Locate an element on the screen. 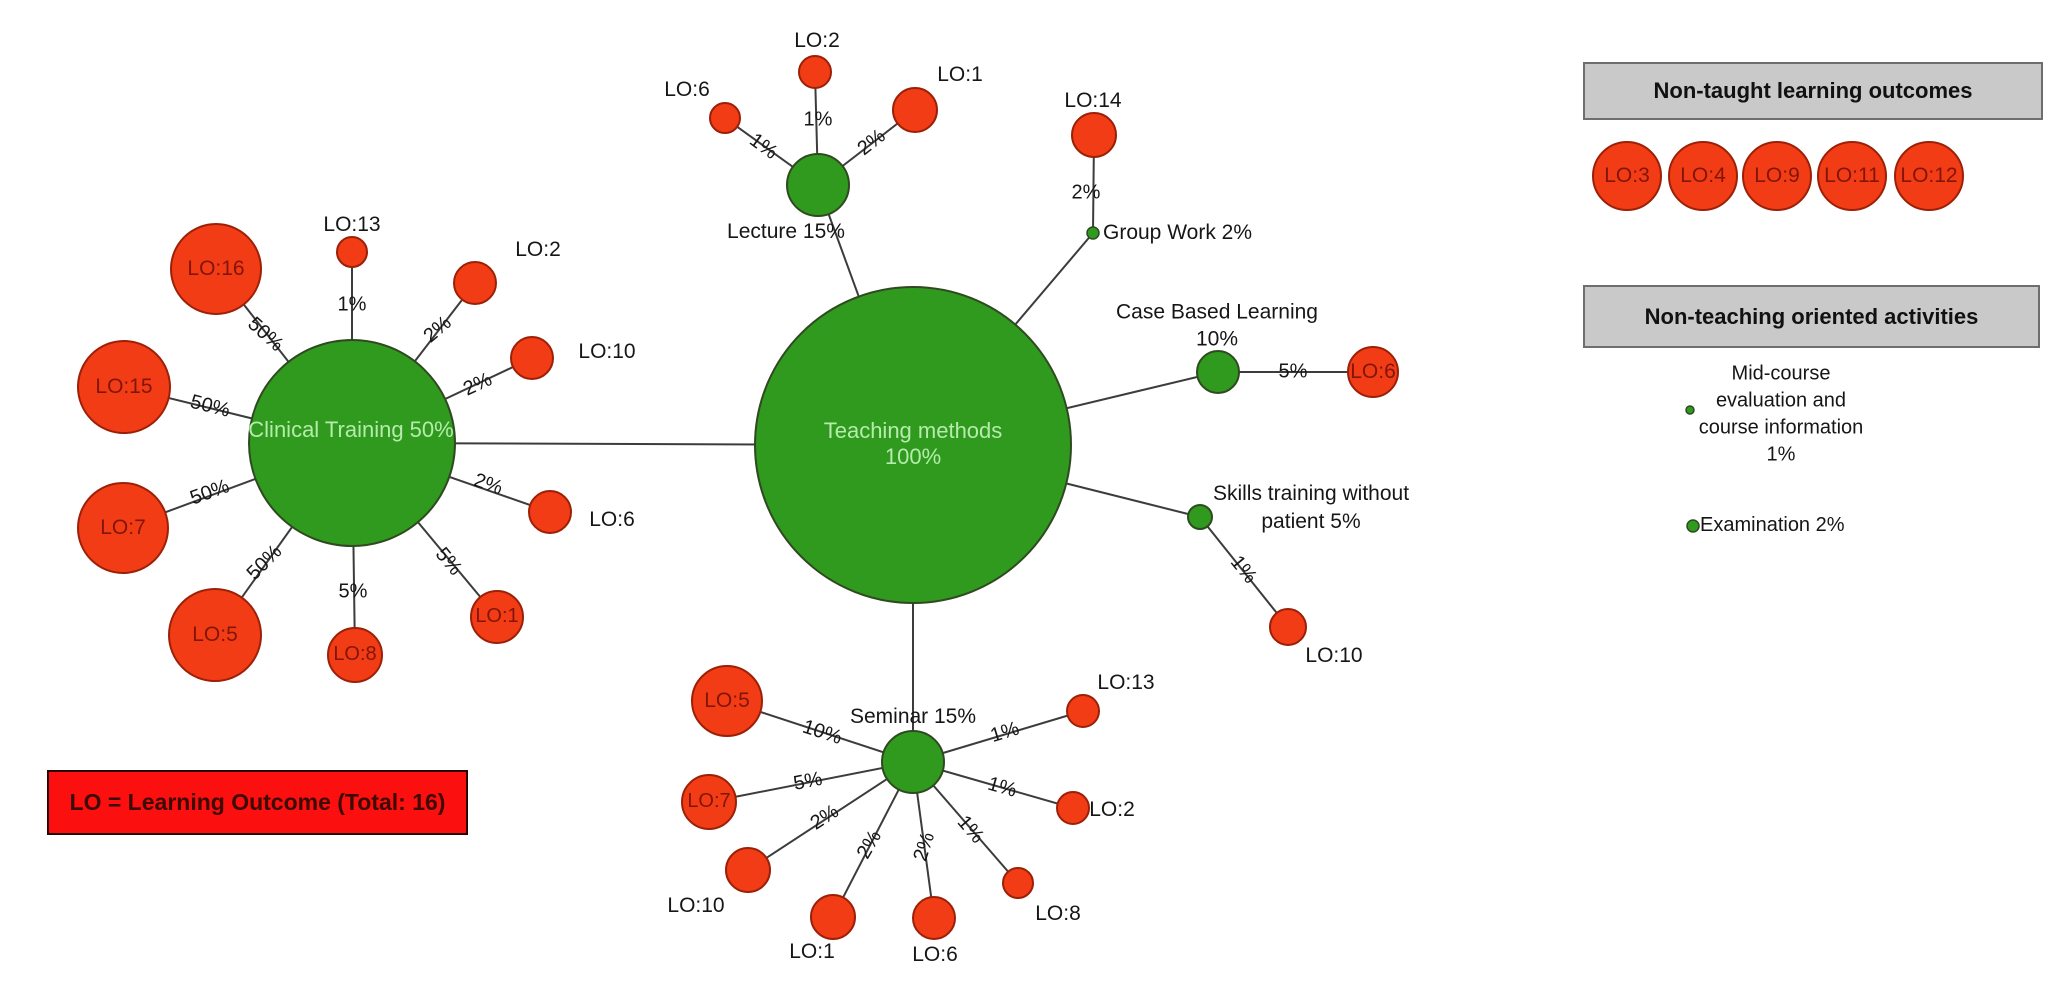 The image size is (2059, 1001). edge-clinical-lo13-label: 1% is located at coordinates (352, 304).